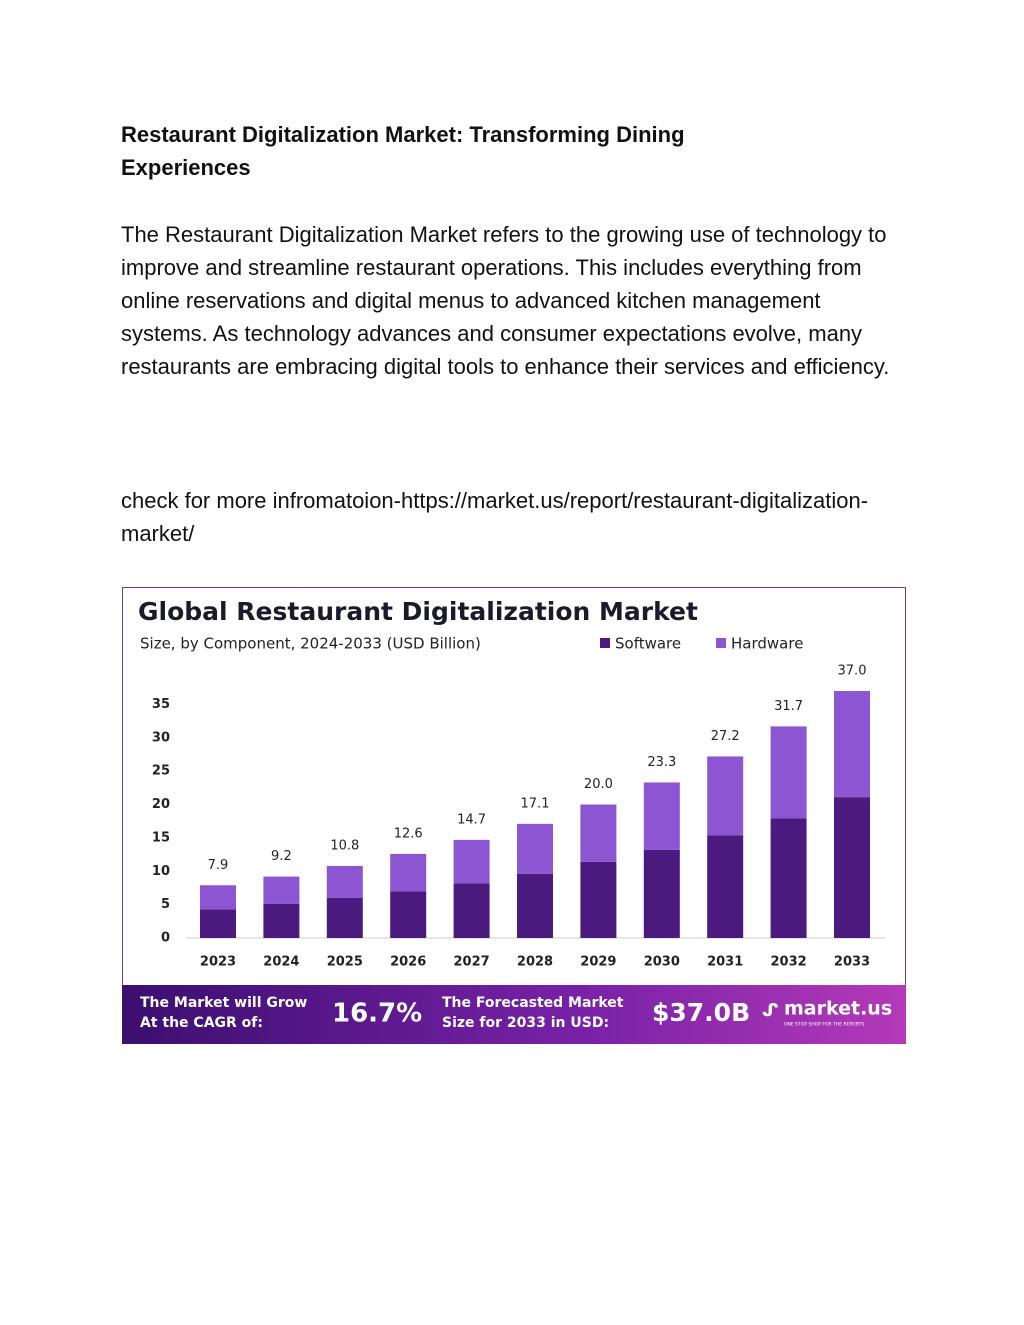 The height and width of the screenshot is (1325, 1024). Describe the element at coordinates (344, 845) in the screenshot. I see `total-label: 10.8` at that location.